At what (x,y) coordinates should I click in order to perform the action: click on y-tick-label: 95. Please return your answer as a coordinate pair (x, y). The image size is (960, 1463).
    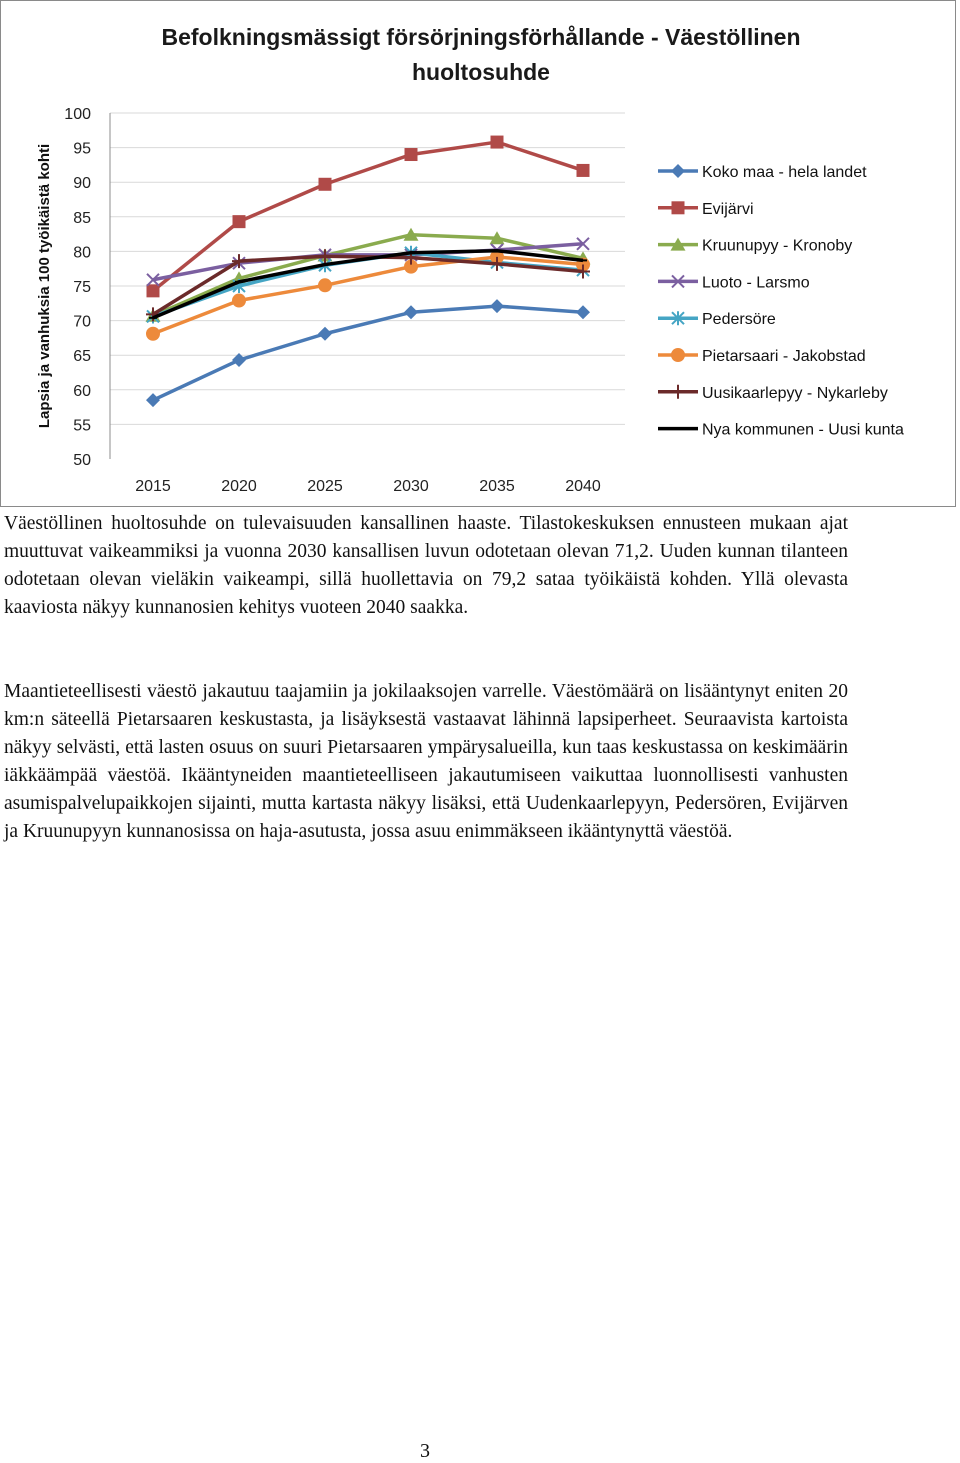
    Looking at the image, I should click on (82, 149).